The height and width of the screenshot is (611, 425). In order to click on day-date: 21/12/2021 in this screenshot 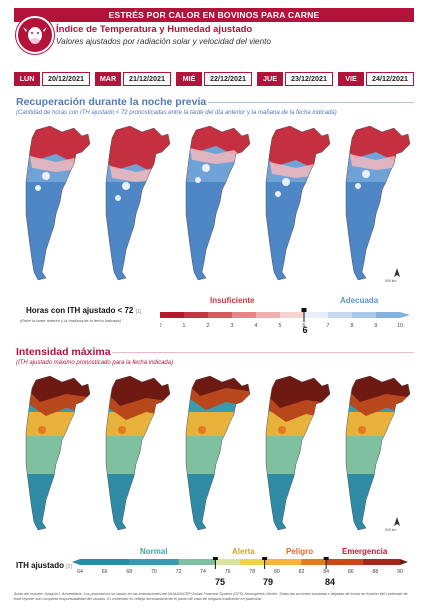, I will do `click(147, 79)`.